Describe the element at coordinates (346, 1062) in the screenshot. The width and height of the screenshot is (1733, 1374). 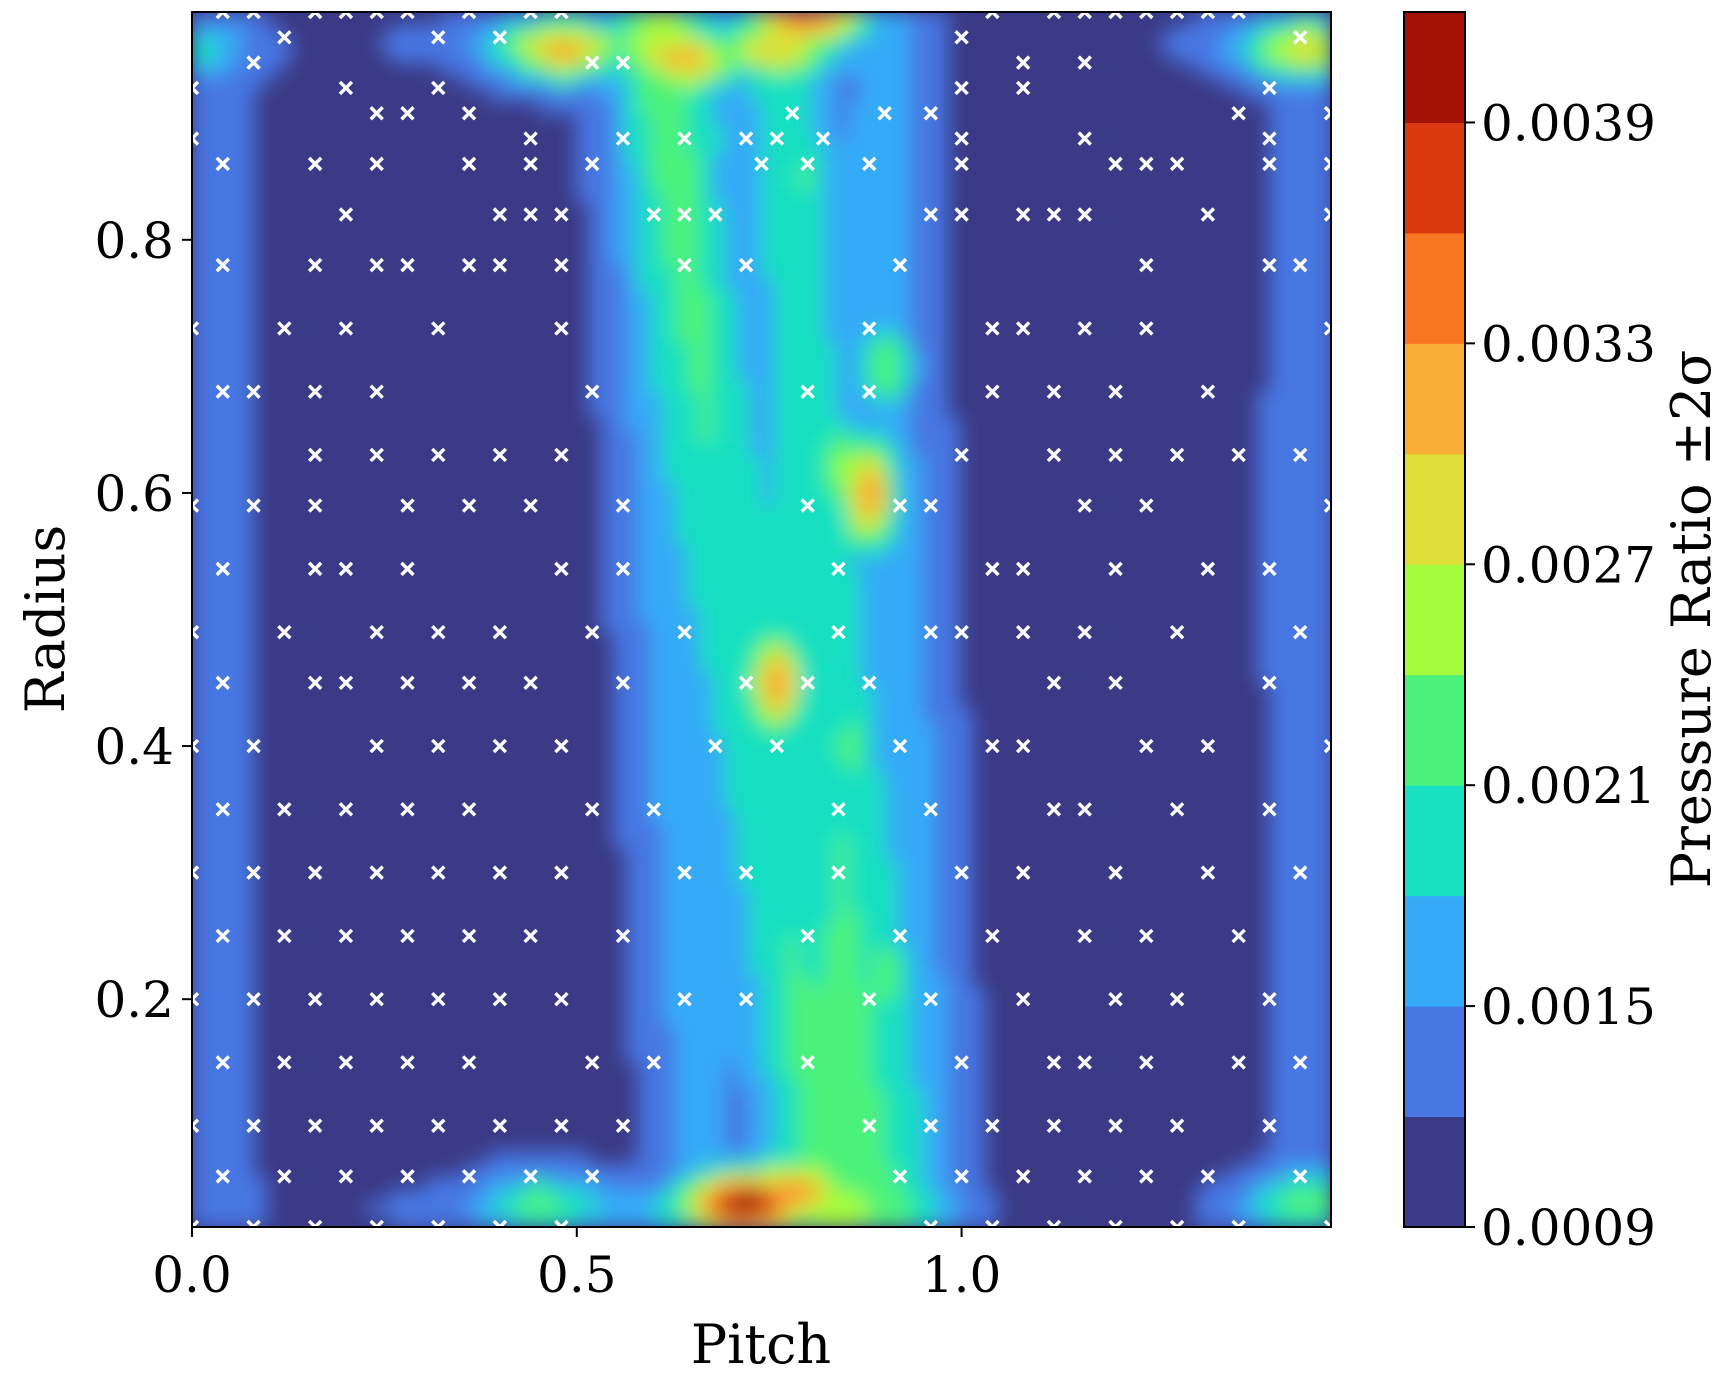
I see `sample-marker` at that location.